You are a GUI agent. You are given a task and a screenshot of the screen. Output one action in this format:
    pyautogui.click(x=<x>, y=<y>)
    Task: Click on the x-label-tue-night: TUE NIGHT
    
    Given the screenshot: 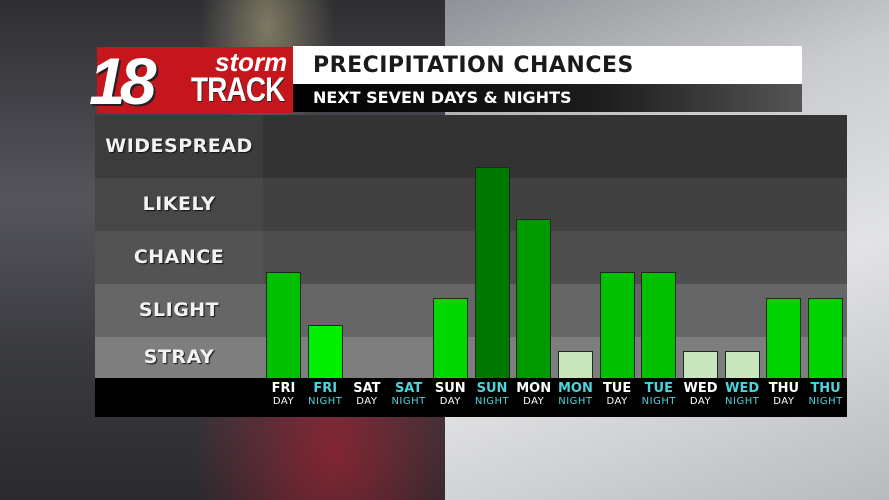 What is the action you would take?
    pyautogui.click(x=659, y=395)
    